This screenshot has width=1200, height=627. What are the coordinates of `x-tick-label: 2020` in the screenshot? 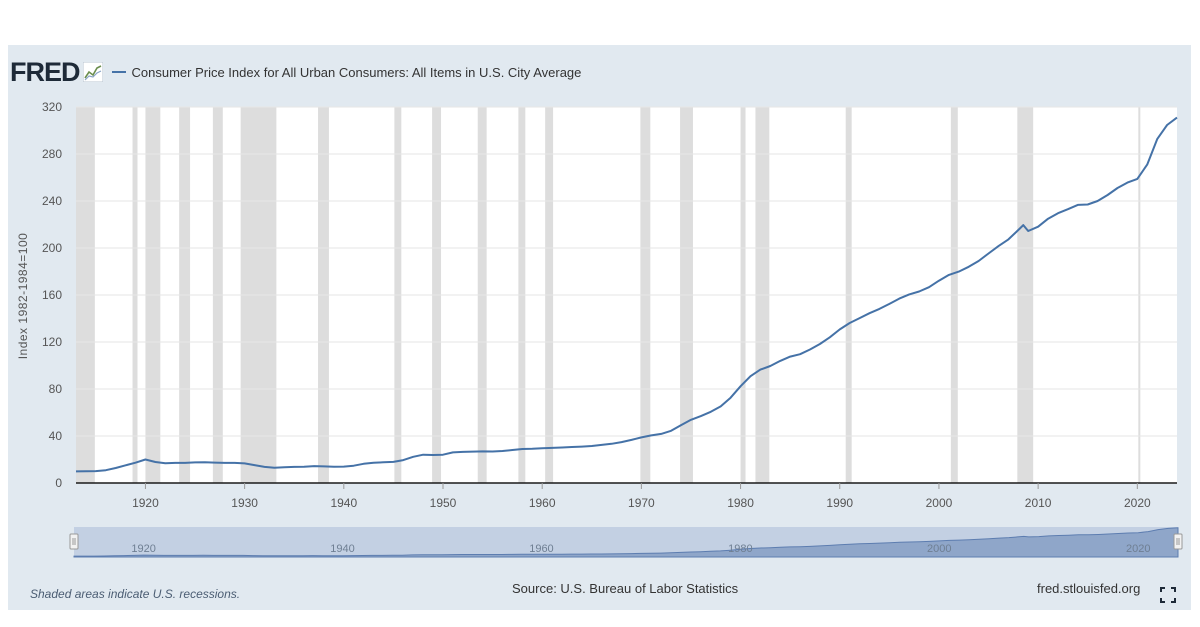 It's located at (1137, 503).